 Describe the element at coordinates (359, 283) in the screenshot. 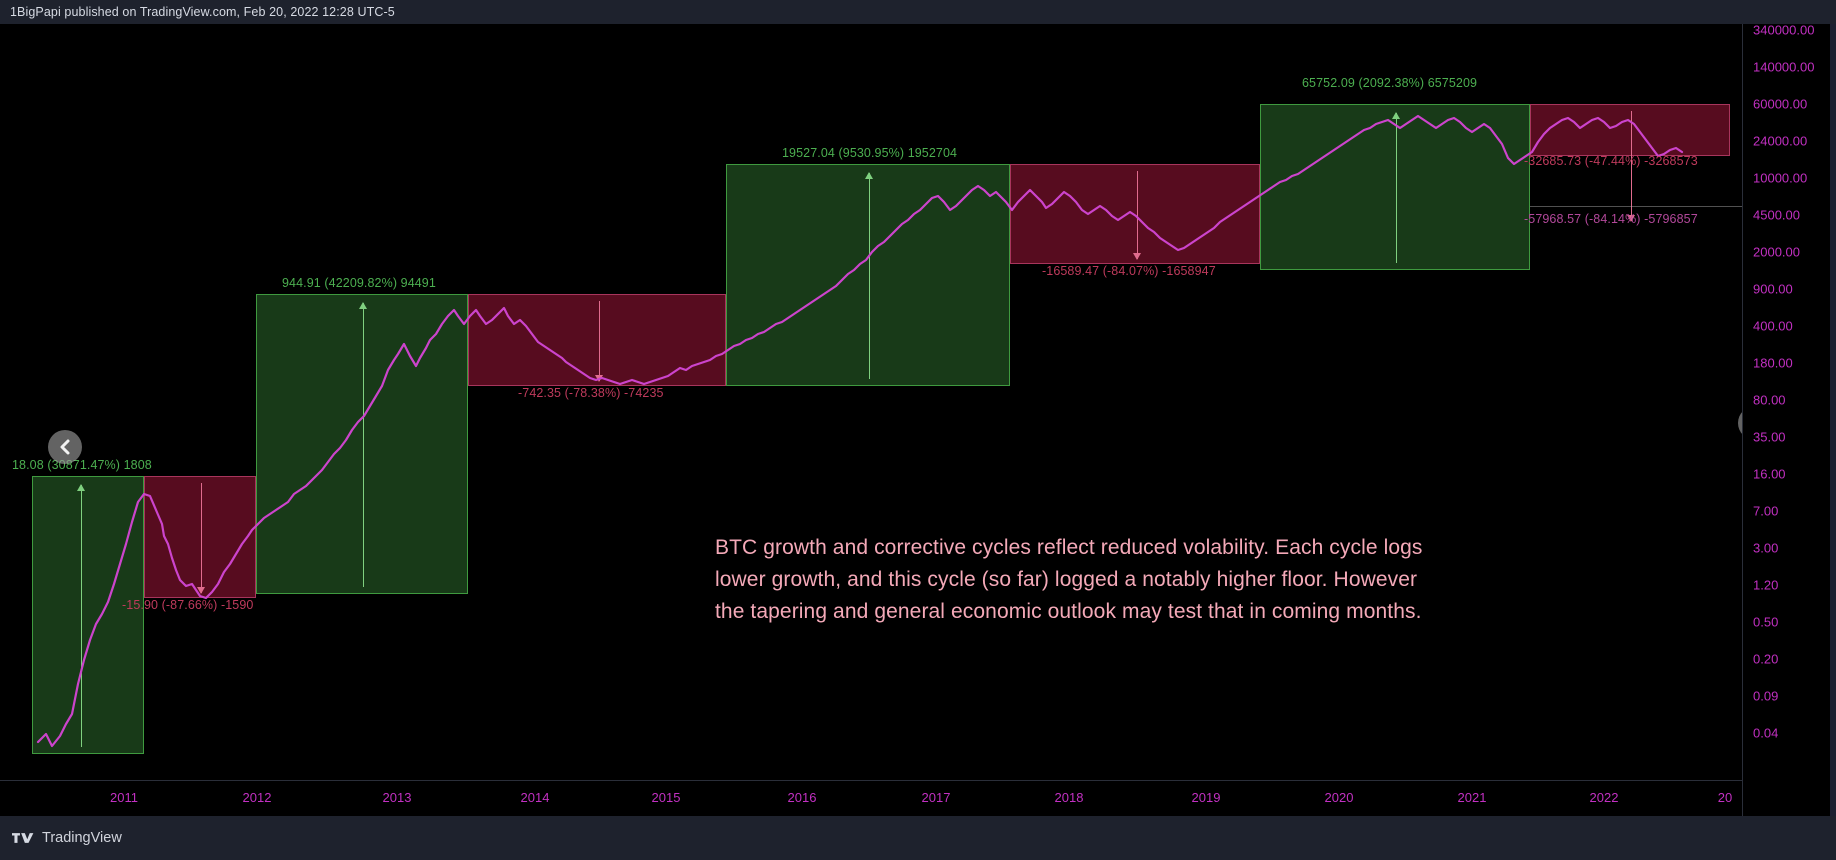

I see `measure-label-cycle-2-up: 944.91 (42209.82%) 94491` at that location.